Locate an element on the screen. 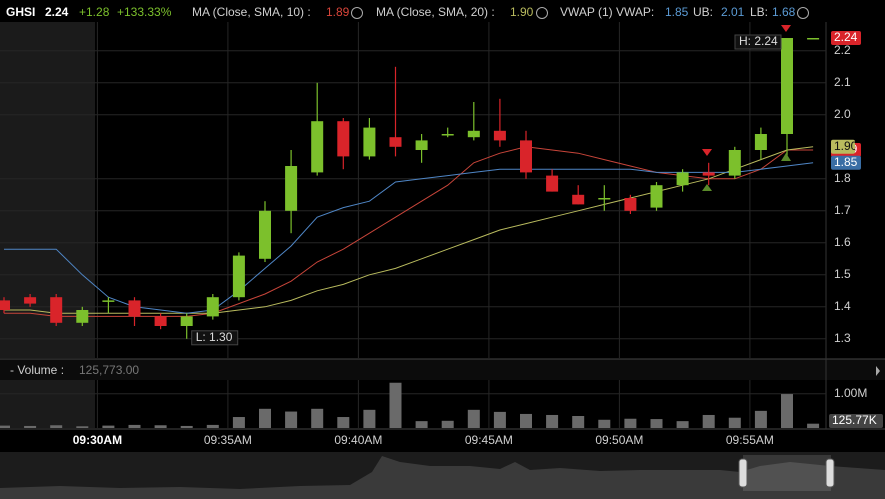 The image size is (885, 499). y-tick-label: 1.5 is located at coordinates (842, 274).